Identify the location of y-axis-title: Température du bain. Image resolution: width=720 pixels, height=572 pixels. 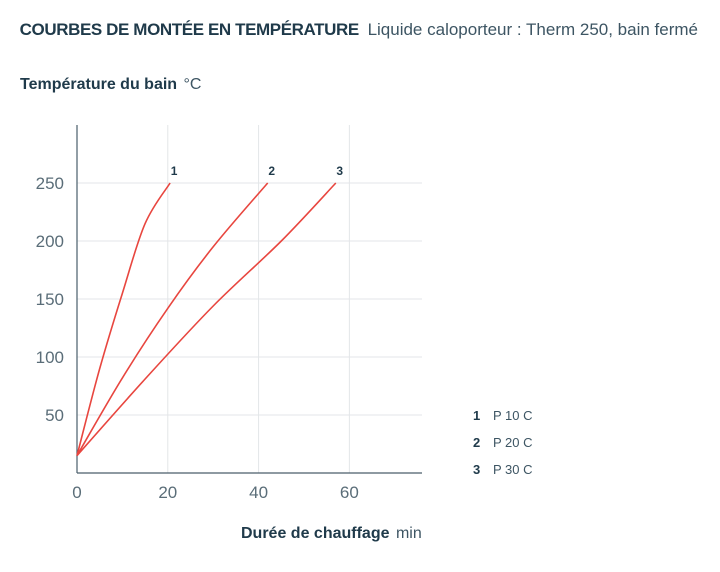
(99, 84).